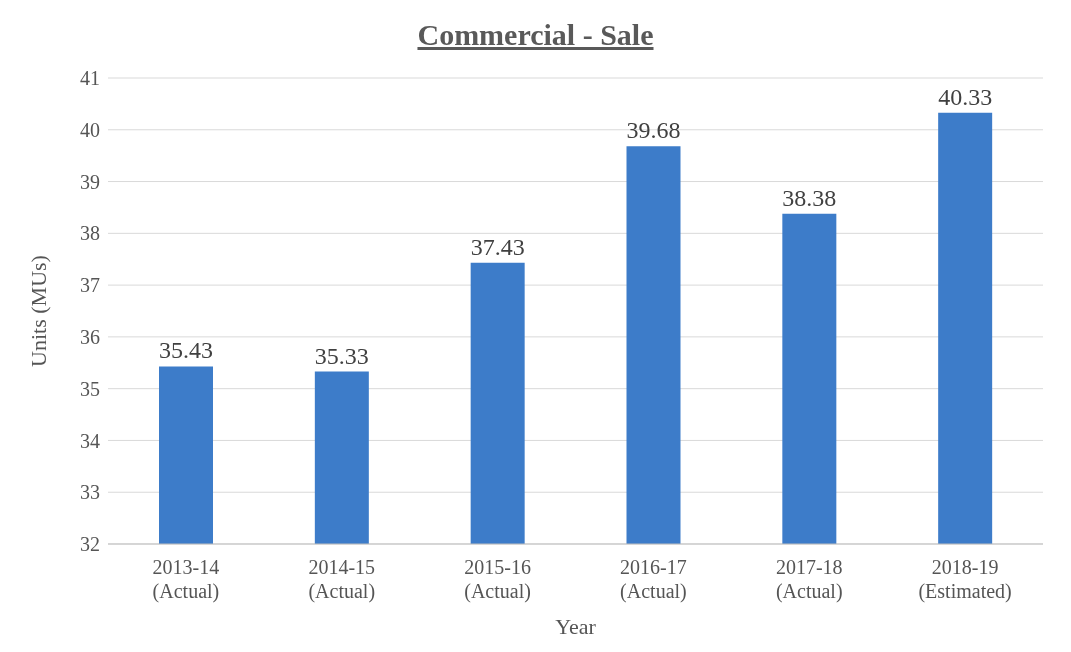 This screenshot has height=652, width=1071. I want to click on x-tick-label: 2016-17 (Actual), so click(653, 579).